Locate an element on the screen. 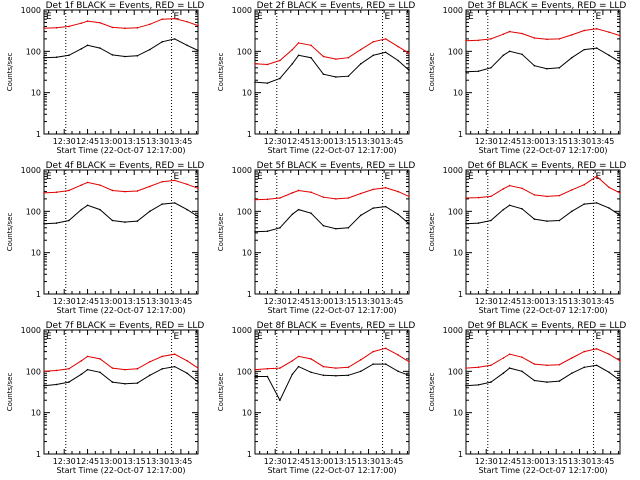  series-lld-line is located at coordinates (543, 35).